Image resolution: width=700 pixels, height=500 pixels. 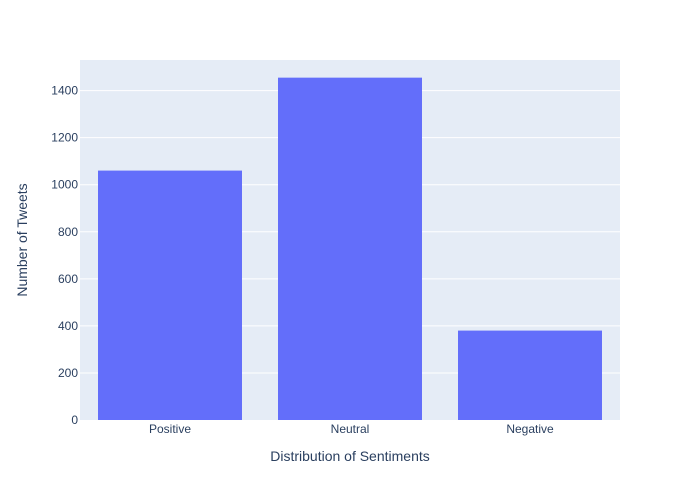 I want to click on y-tick-label-800: 800, so click(x=68, y=232).